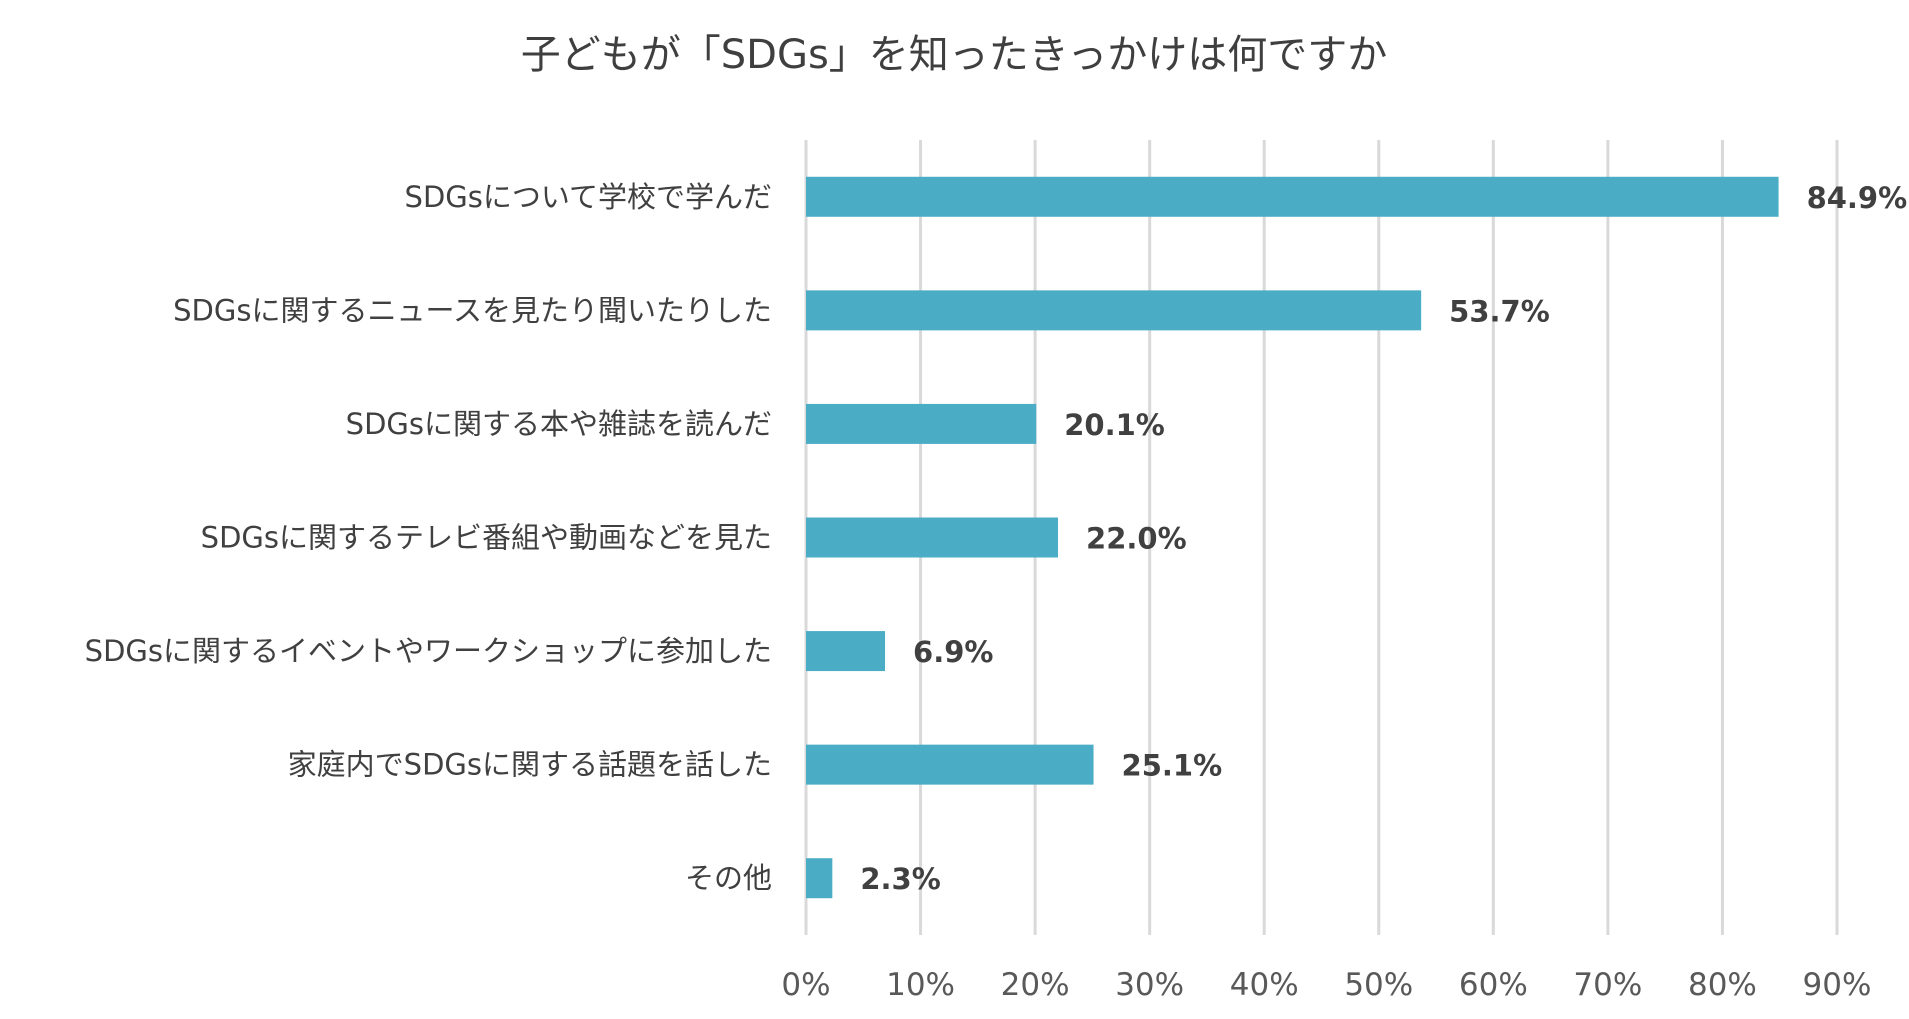 The height and width of the screenshot is (1019, 1909). What do you see at coordinates (1149, 985) in the screenshot?
I see `x-tick-label: 30%` at bounding box center [1149, 985].